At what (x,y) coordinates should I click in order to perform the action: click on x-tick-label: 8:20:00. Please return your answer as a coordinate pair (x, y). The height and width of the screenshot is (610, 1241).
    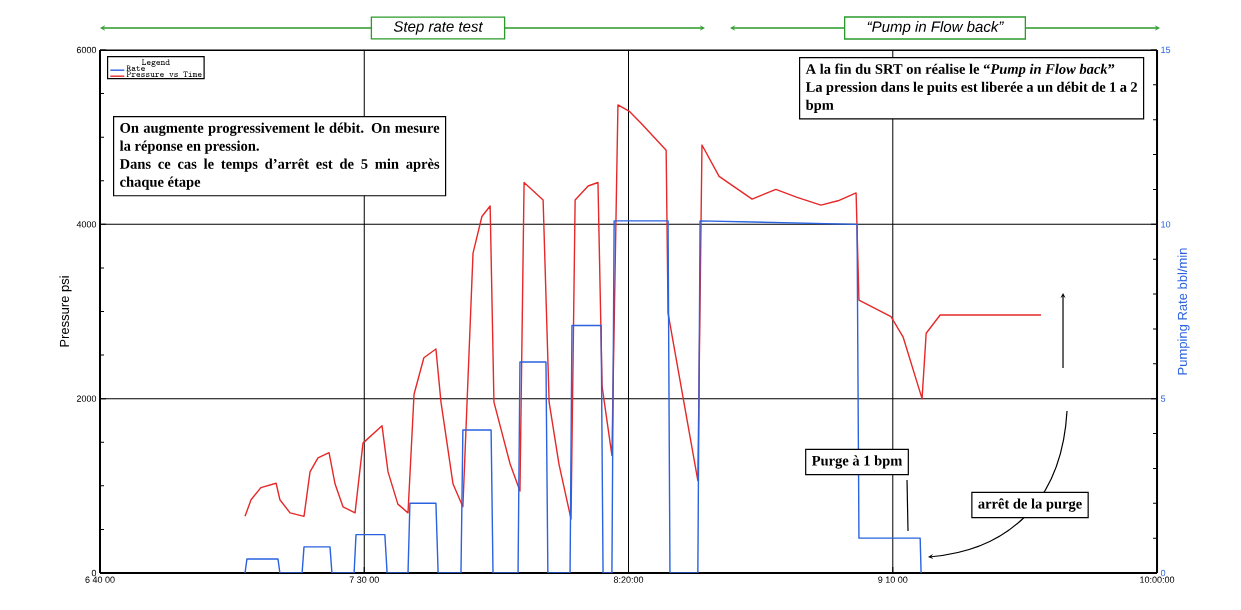
    Looking at the image, I should click on (628, 579).